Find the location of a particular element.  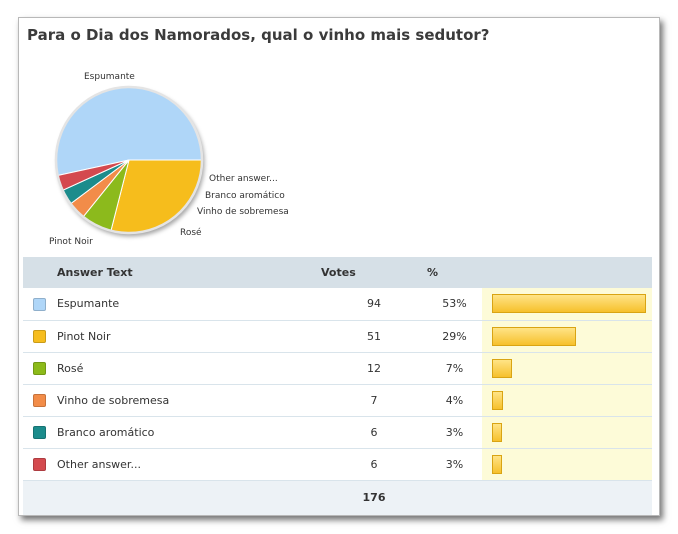

table-header-row: Answer Text Votes % is located at coordinates (337, 272).